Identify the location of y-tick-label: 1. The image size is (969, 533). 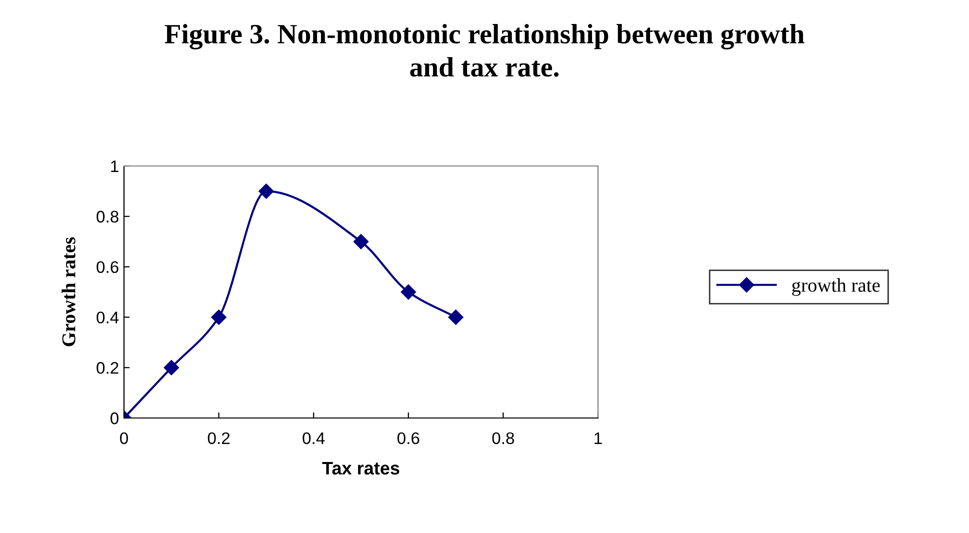
(114, 166).